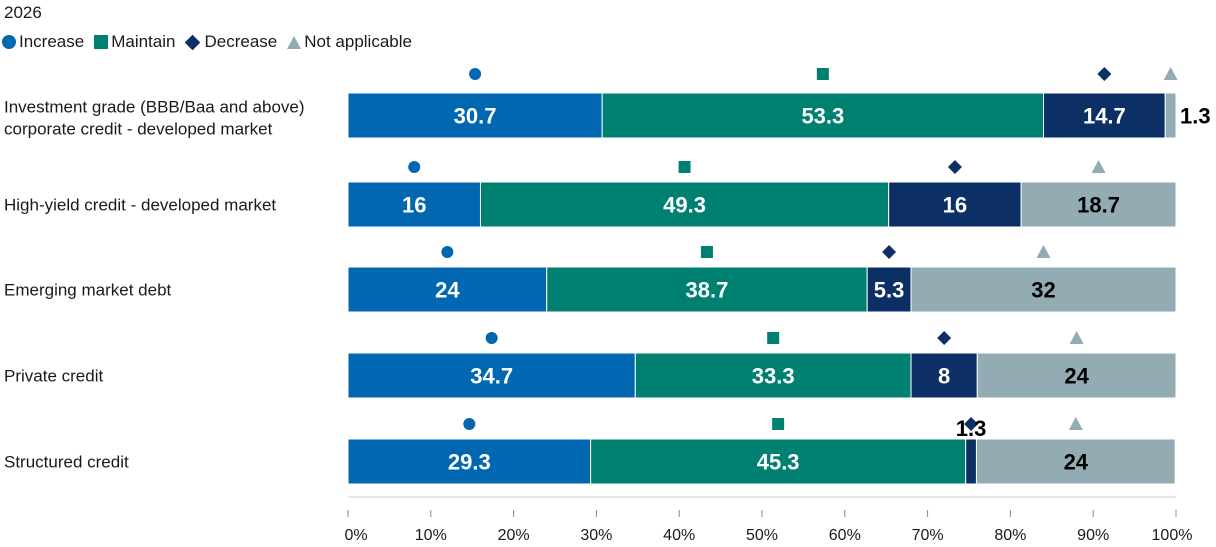  What do you see at coordinates (9, 42) in the screenshot?
I see `circle-icon` at bounding box center [9, 42].